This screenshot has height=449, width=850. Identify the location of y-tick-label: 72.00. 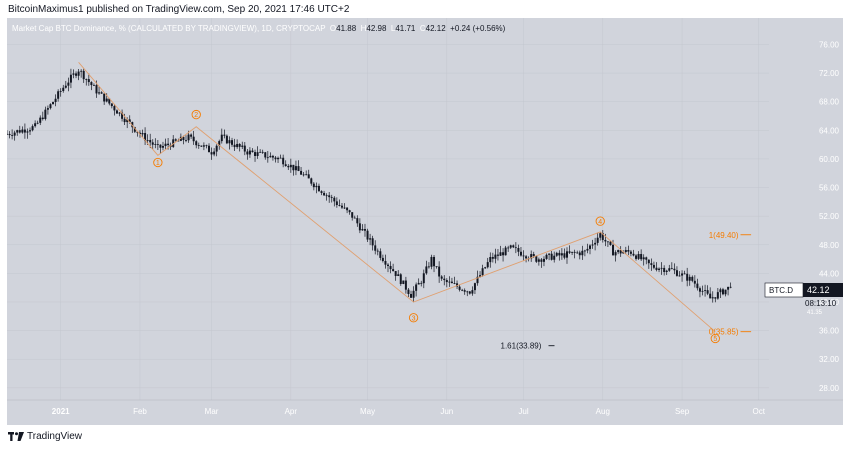
(829, 73).